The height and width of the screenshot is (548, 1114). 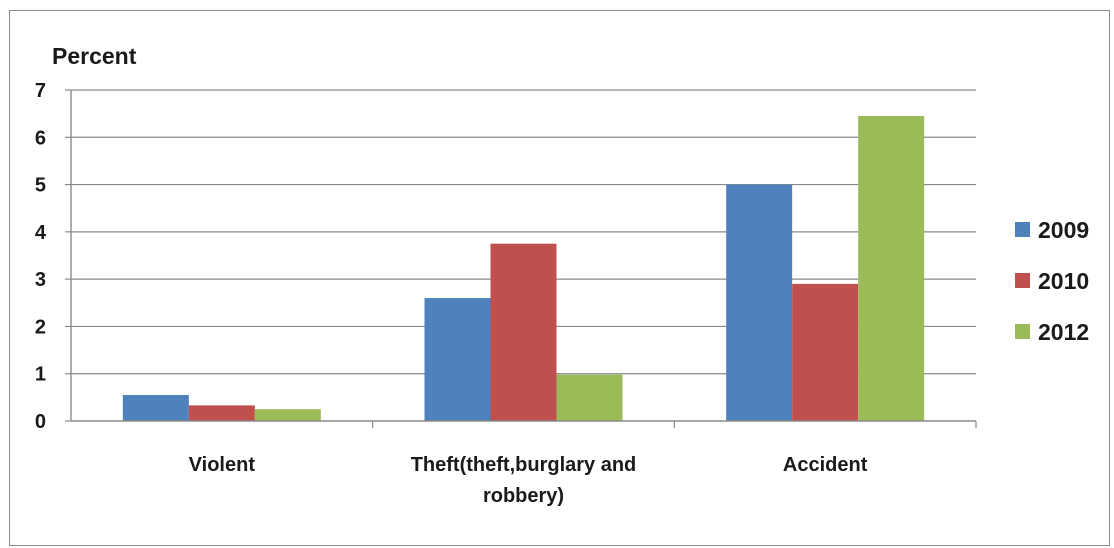 I want to click on legend: 2009 2010 2012, so click(x=1052, y=281).